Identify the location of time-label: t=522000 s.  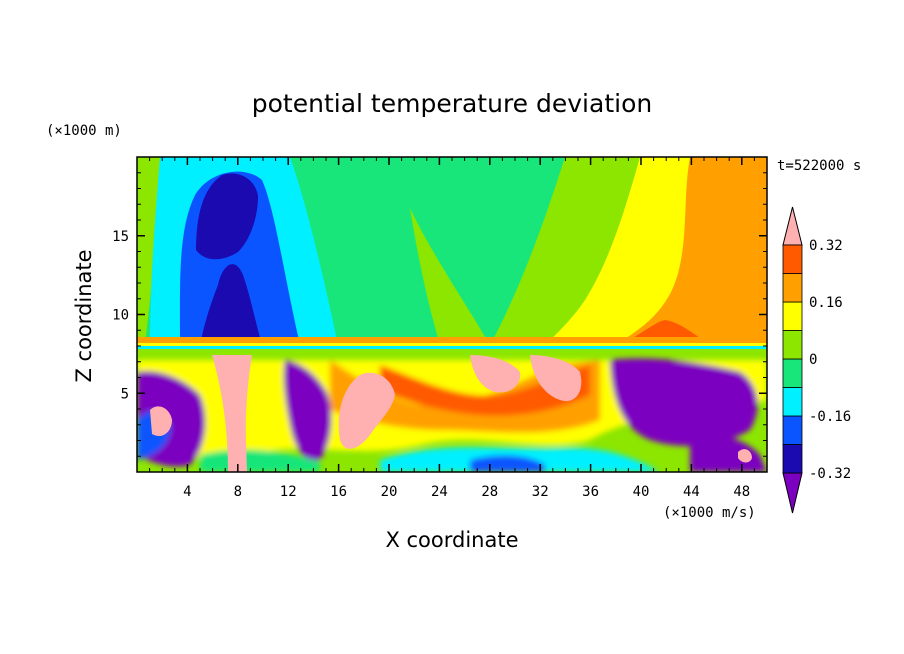
(819, 166).